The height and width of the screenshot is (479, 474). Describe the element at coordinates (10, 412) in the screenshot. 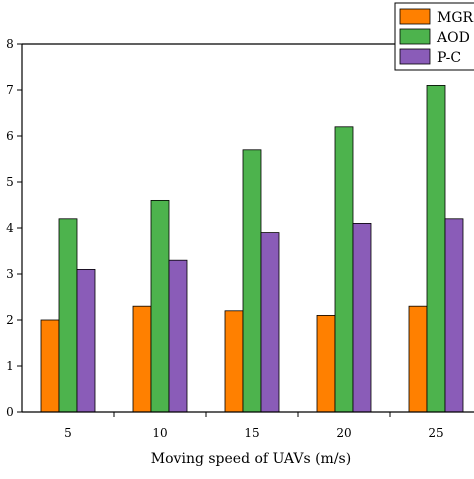

I see `y-tick-label-0: 0` at that location.